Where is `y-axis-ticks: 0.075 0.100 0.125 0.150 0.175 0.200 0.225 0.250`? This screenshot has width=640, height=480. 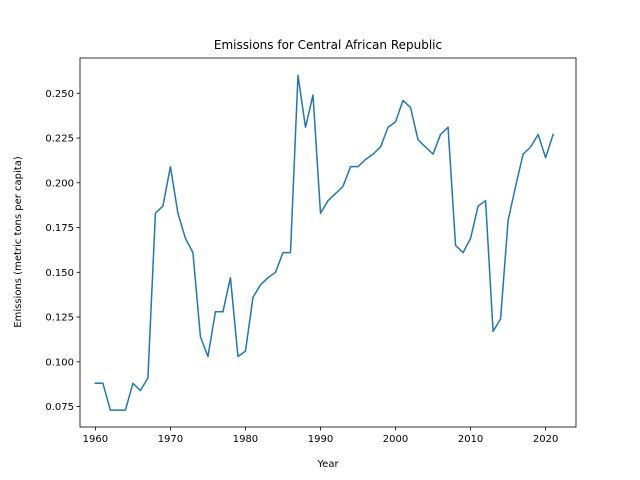
y-axis-ticks: 0.075 0.100 0.125 0.150 0.175 0.200 0.225 0.250 is located at coordinates (62, 251).